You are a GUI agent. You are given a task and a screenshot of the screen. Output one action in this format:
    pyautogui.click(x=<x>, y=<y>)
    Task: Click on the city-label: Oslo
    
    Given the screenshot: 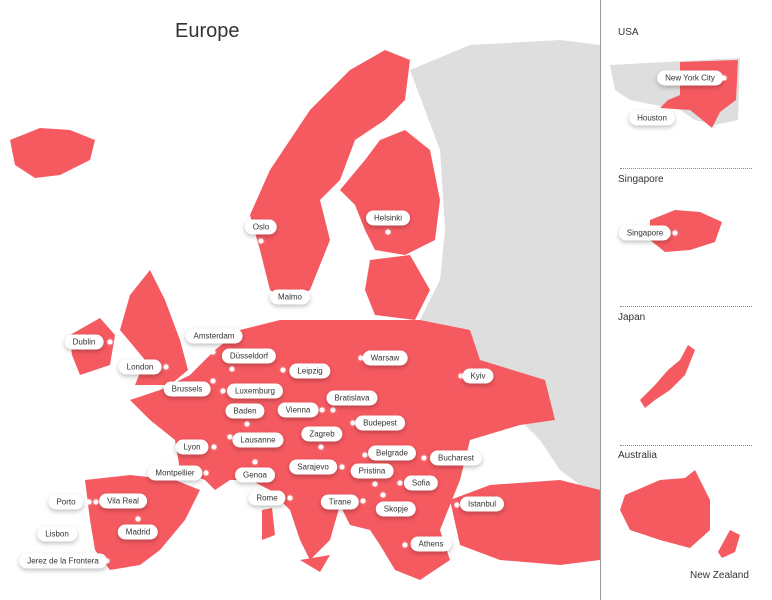 What is the action you would take?
    pyautogui.click(x=261, y=227)
    